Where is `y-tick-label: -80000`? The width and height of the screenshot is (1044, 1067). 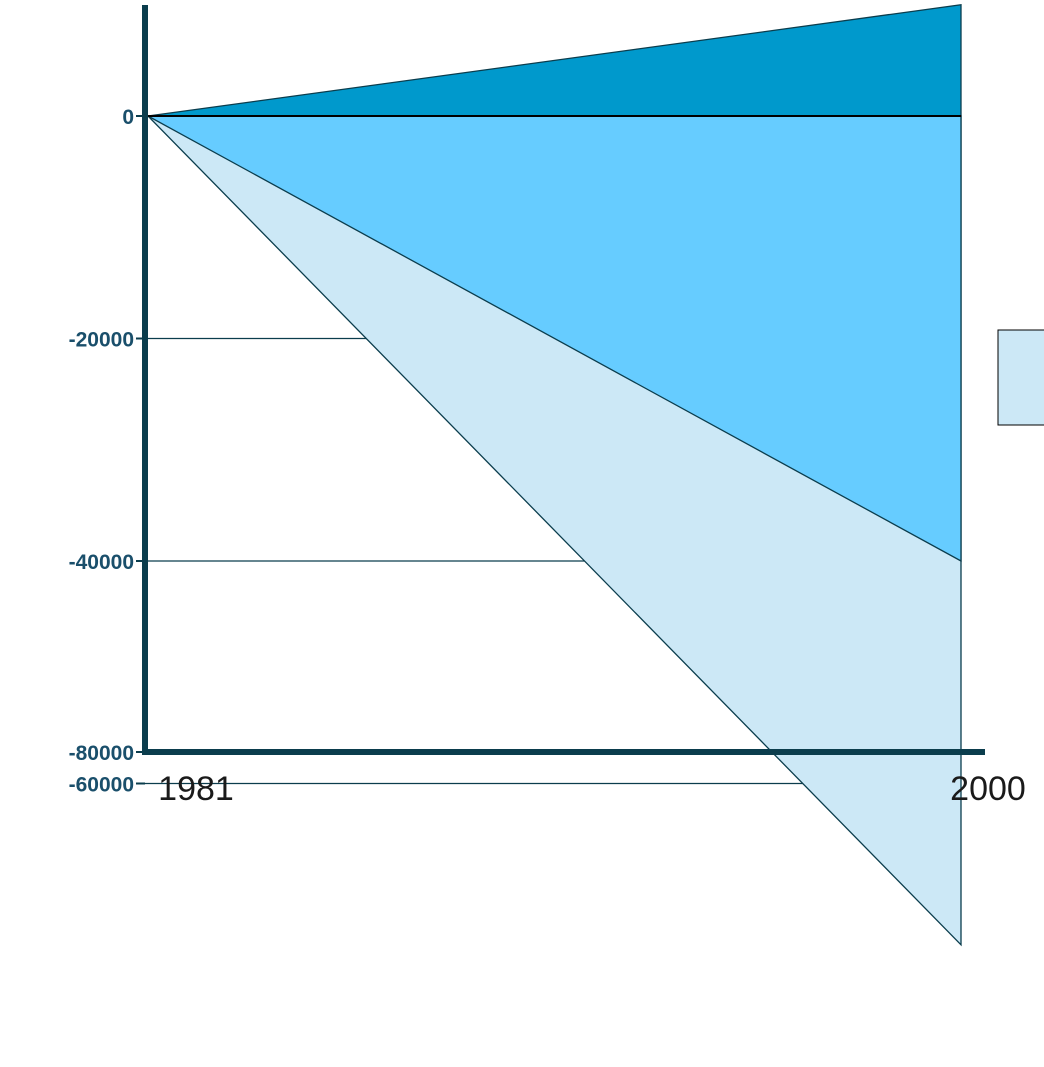 y-tick-label: -80000 is located at coordinates (101, 753).